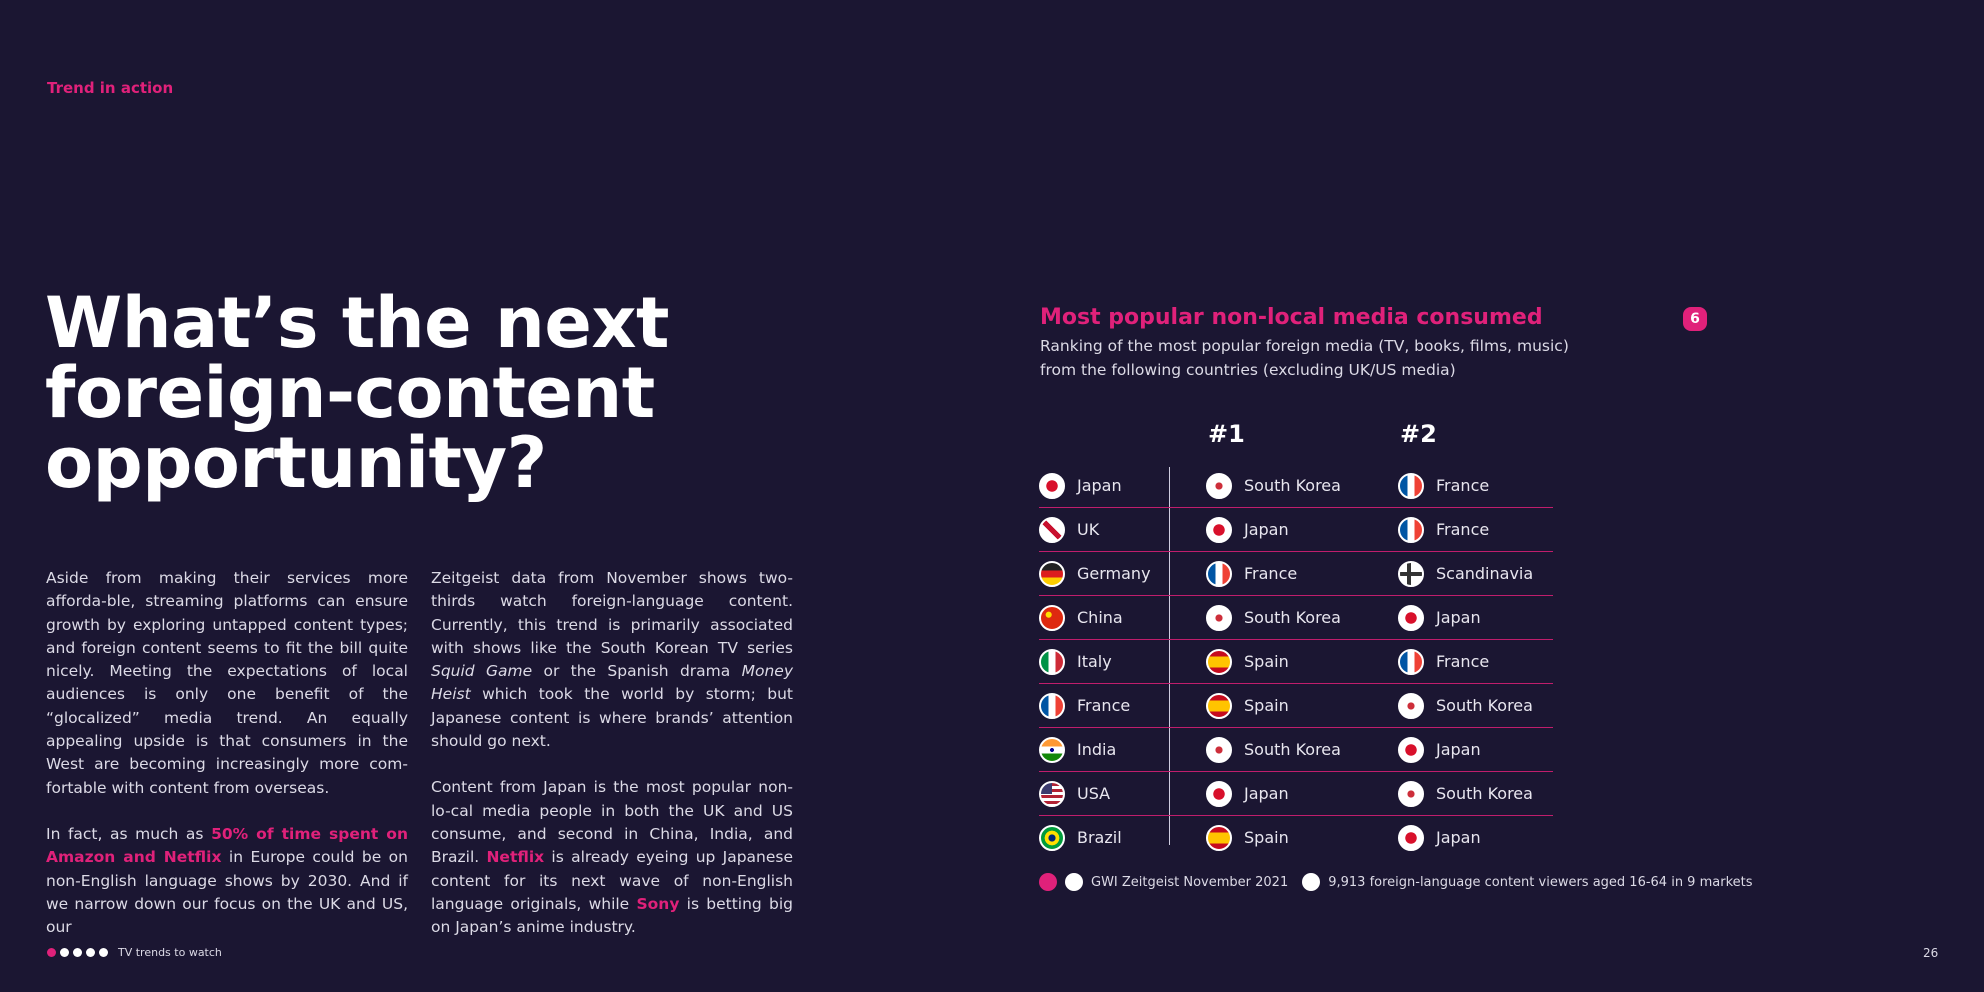  Describe the element at coordinates (296, 463) in the screenshot. I see `headline-line-3: opportunity?` at that location.